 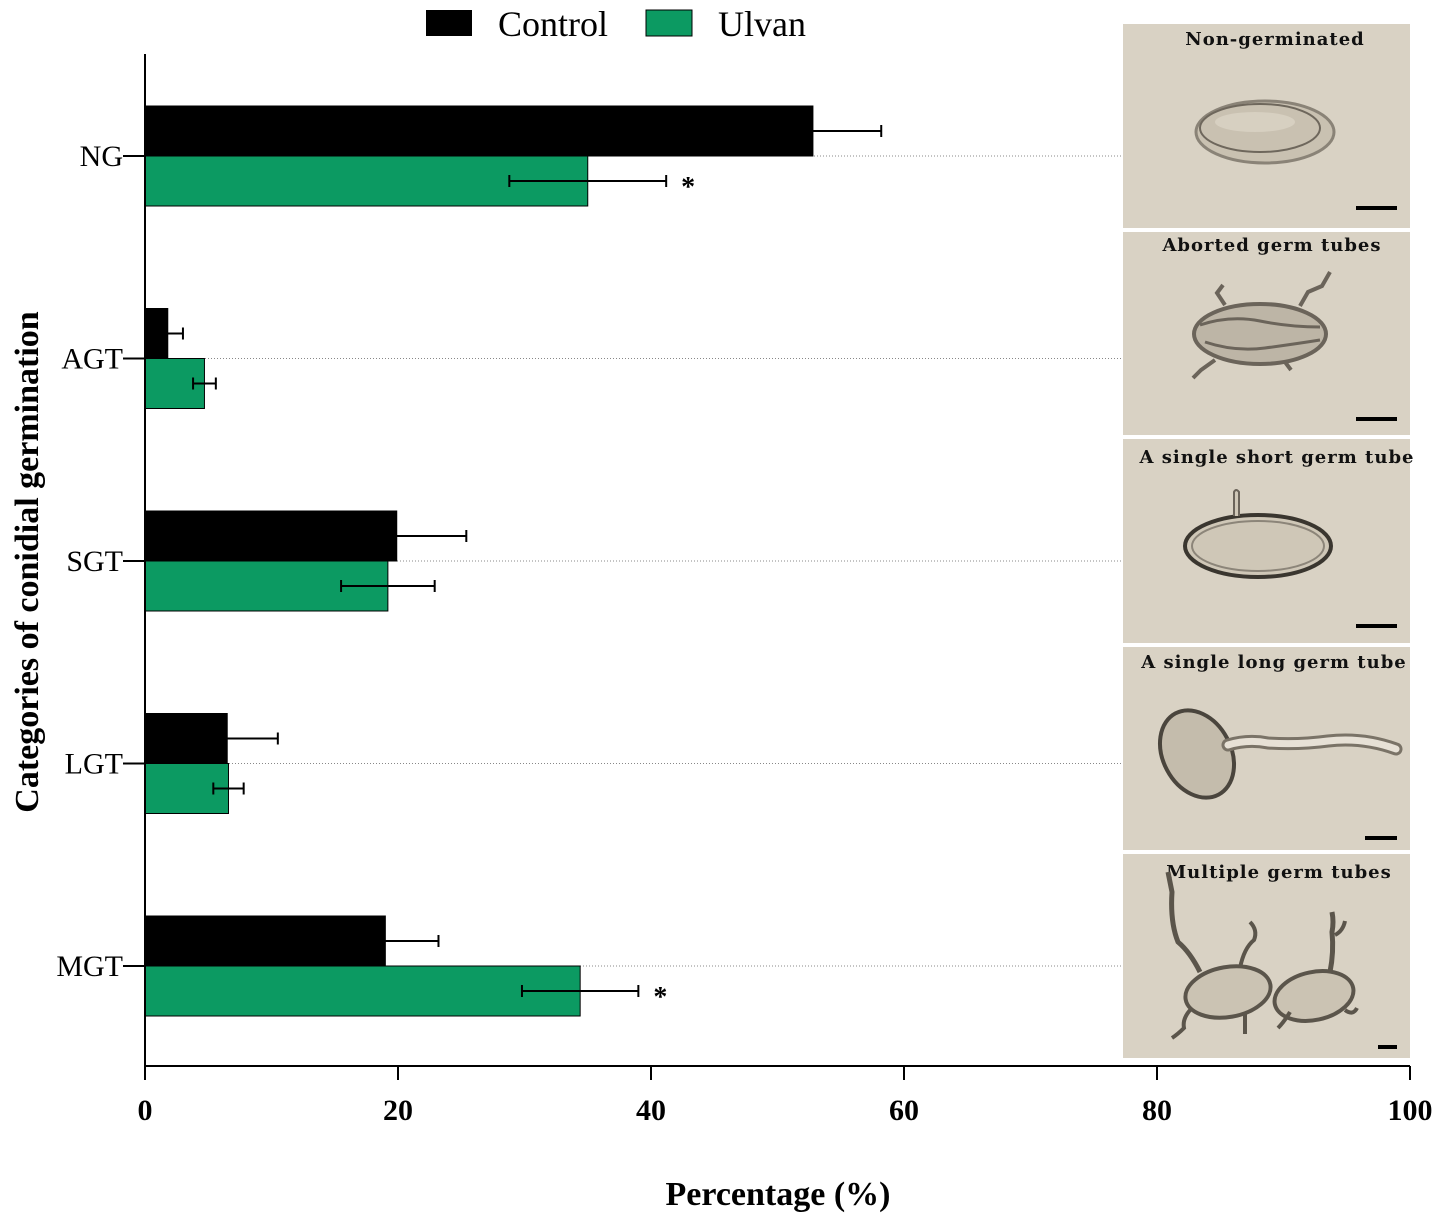 What do you see at coordinates (1410, 1110) in the screenshot?
I see `x-tick-label: 100` at bounding box center [1410, 1110].